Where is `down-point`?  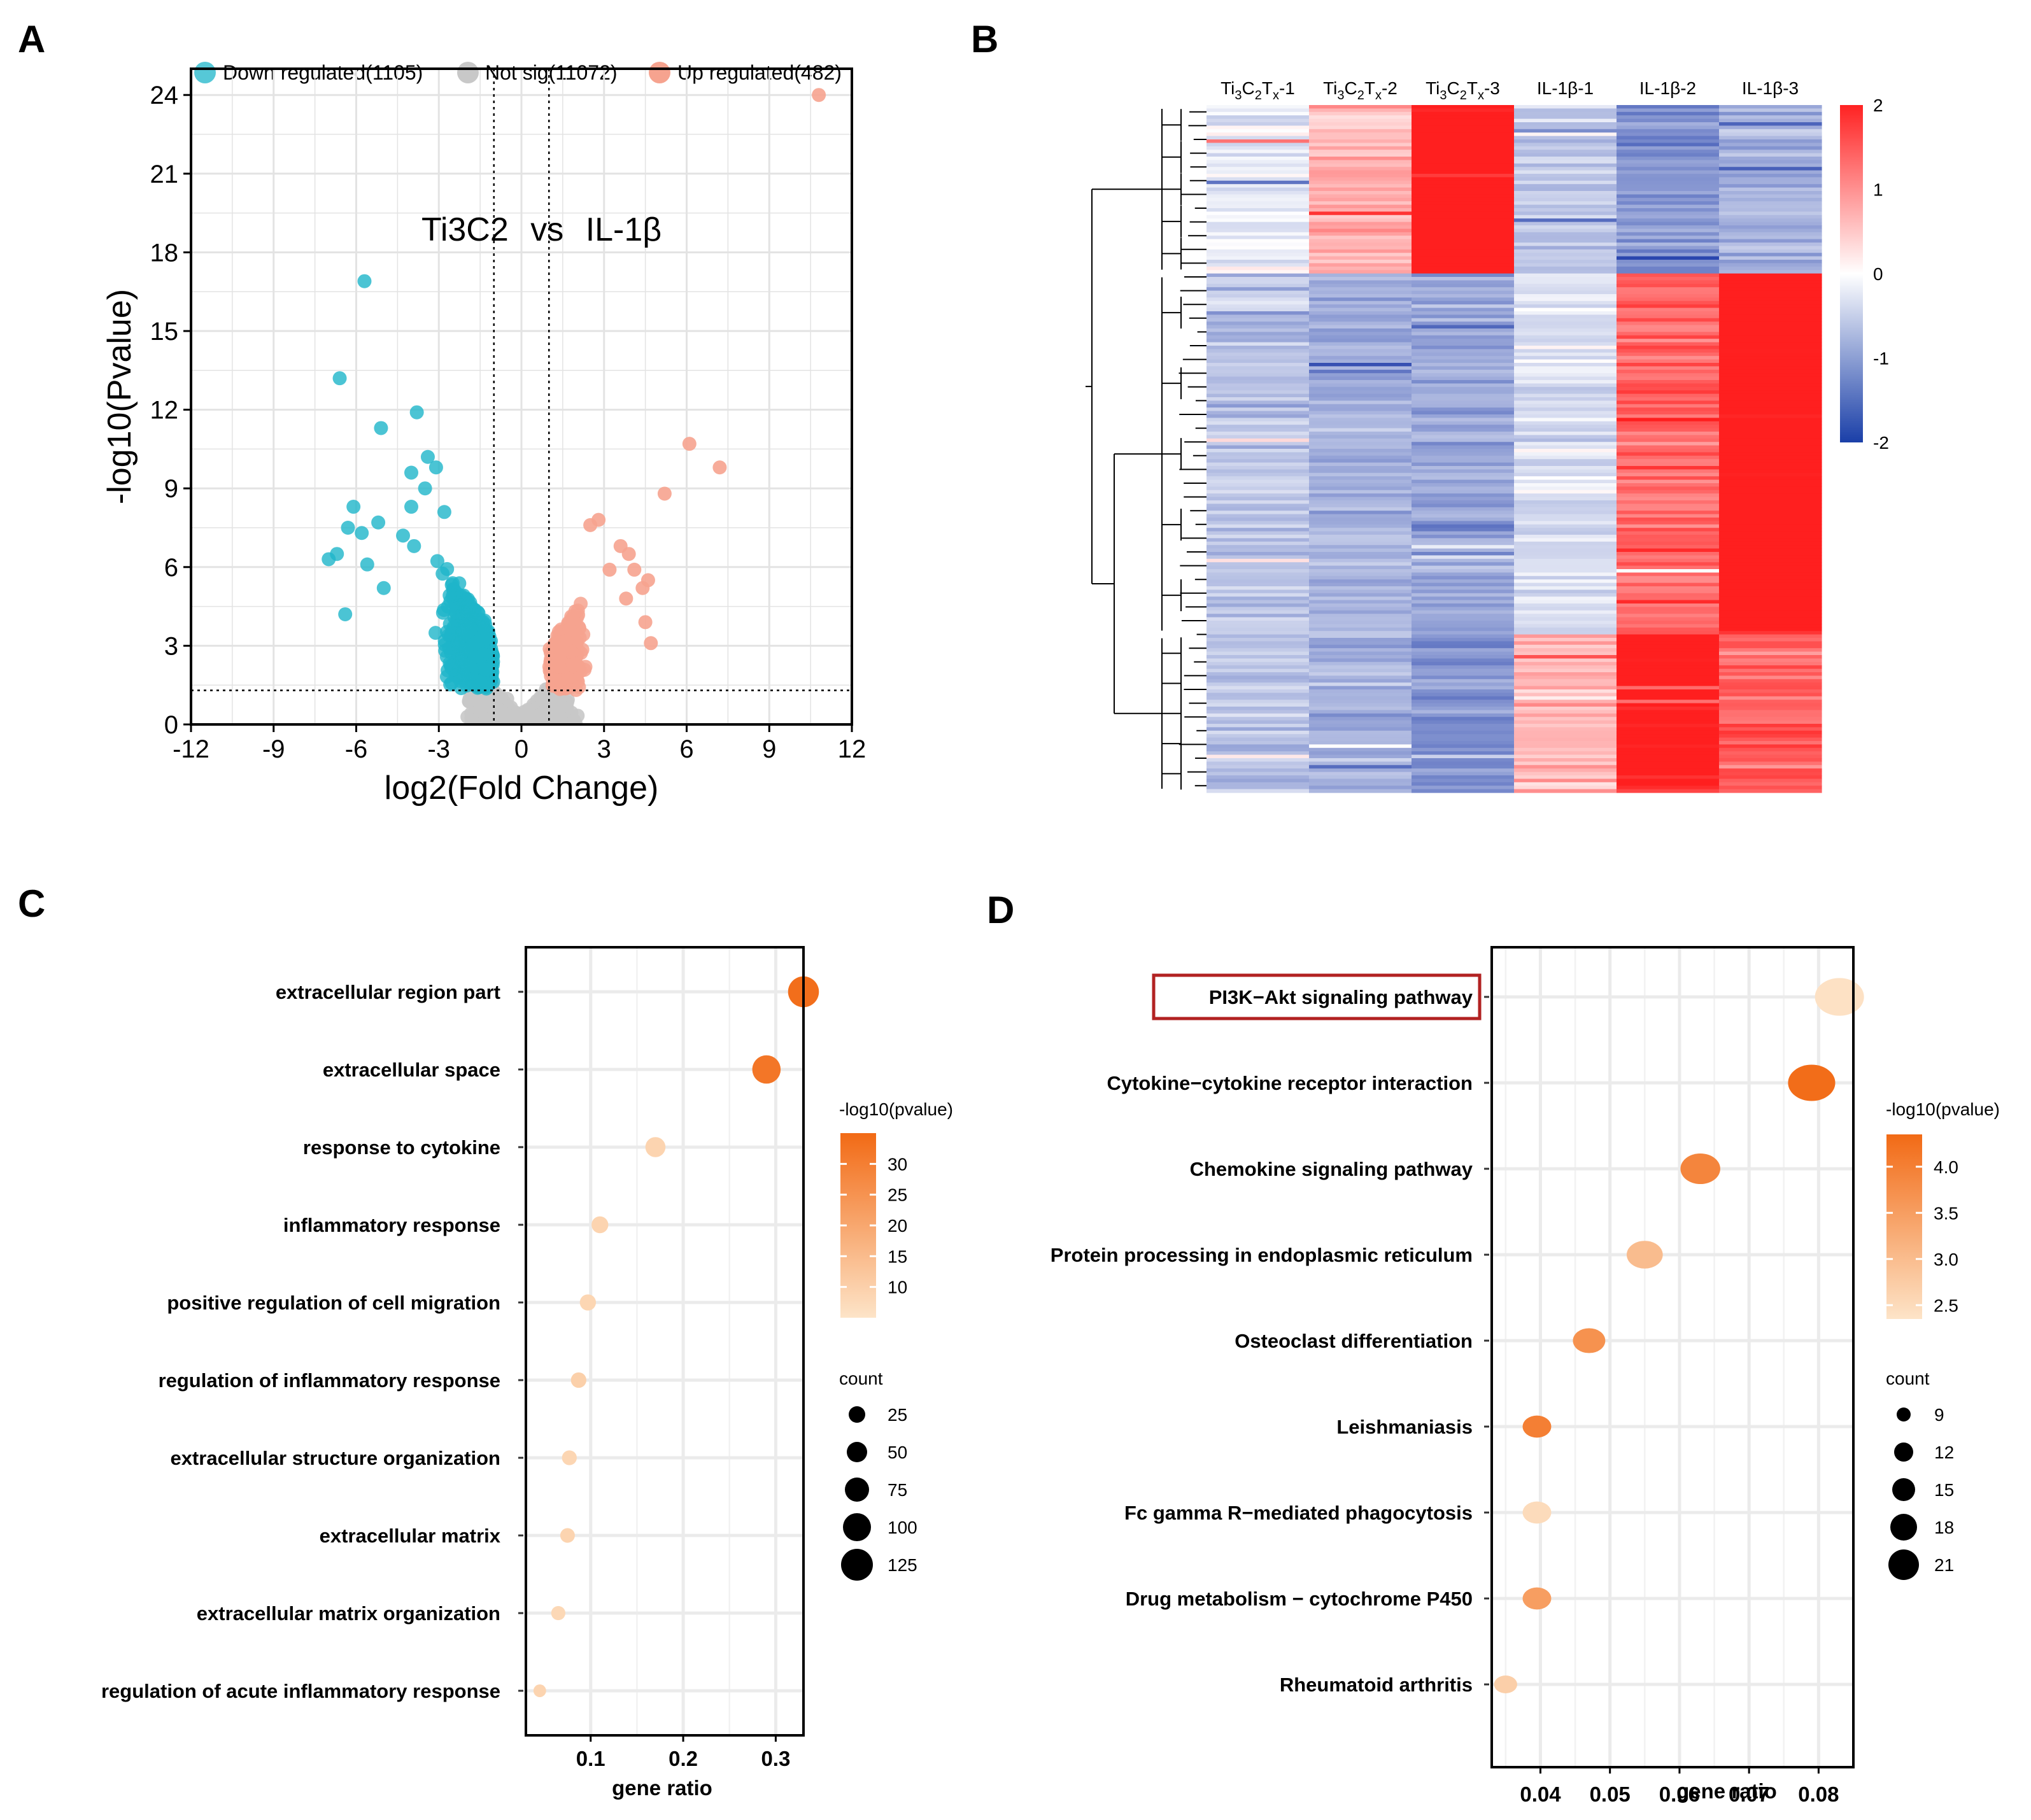 down-point is located at coordinates (480, 681).